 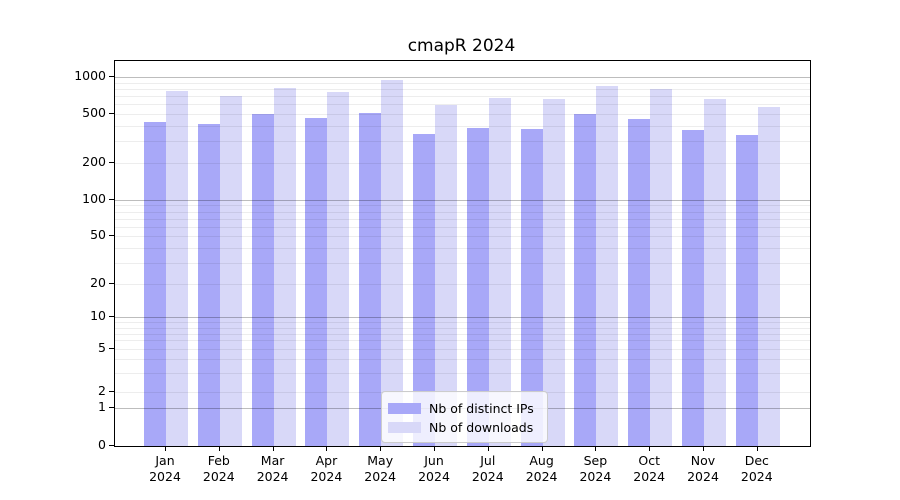 I want to click on bar-distinct-ips-feb, so click(x=208, y=285).